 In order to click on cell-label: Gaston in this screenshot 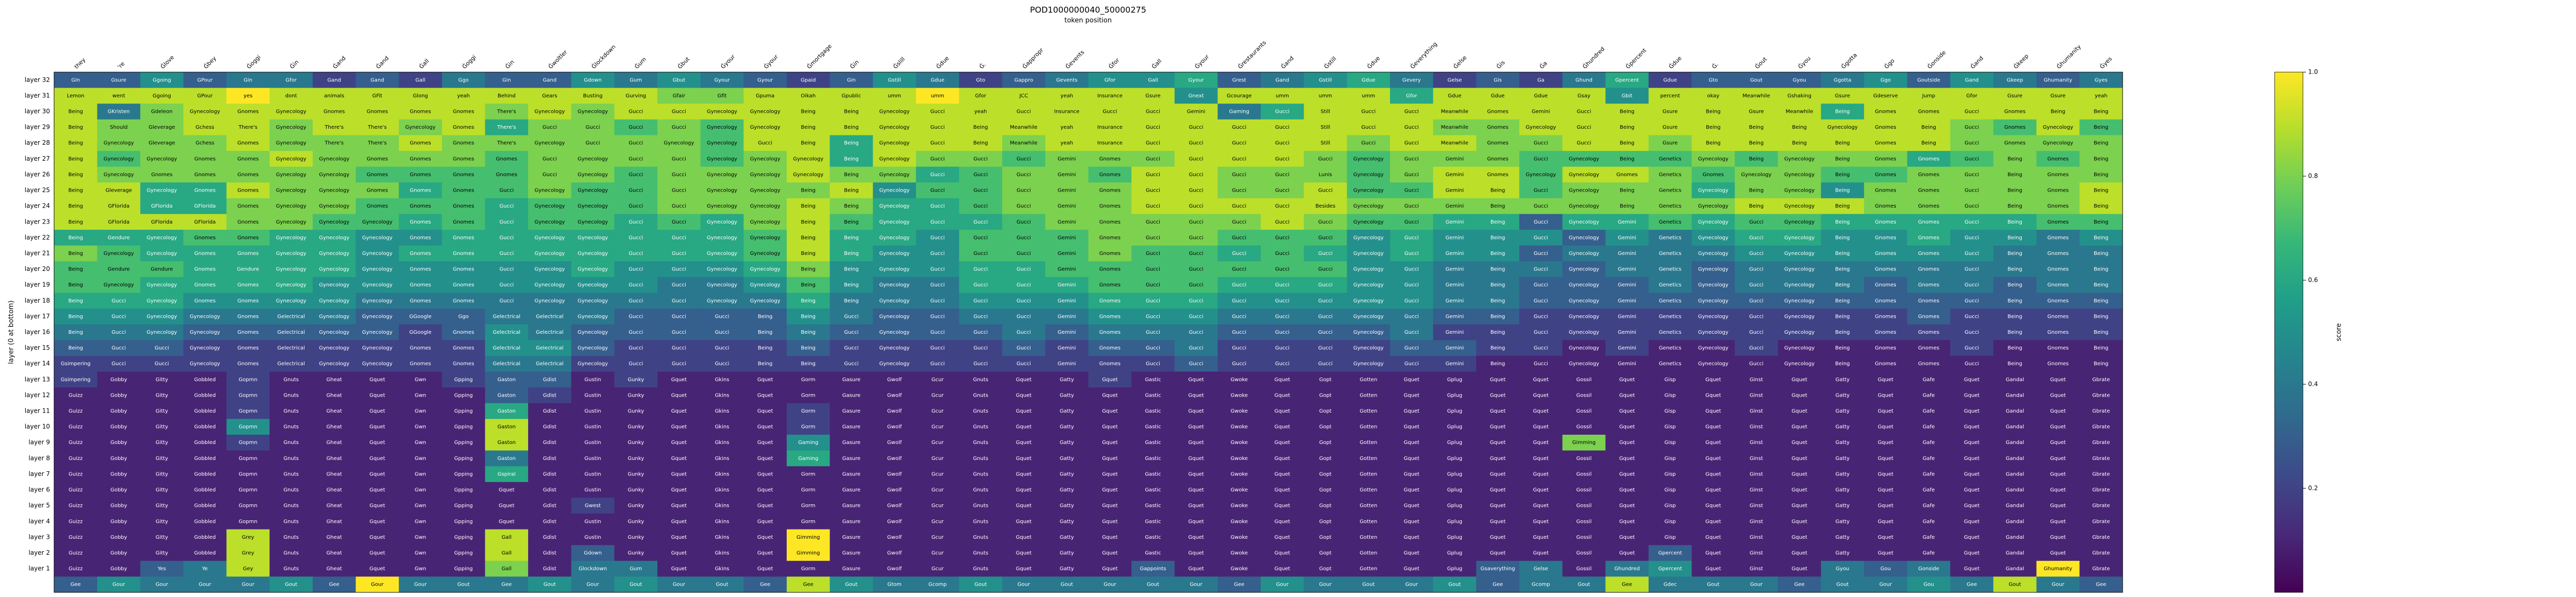, I will do `click(507, 411)`.